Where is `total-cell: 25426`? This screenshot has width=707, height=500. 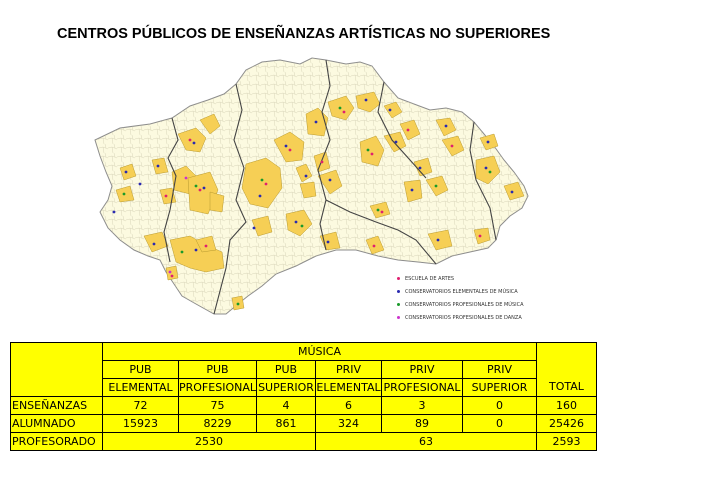
total-cell: 25426 is located at coordinates (566, 423).